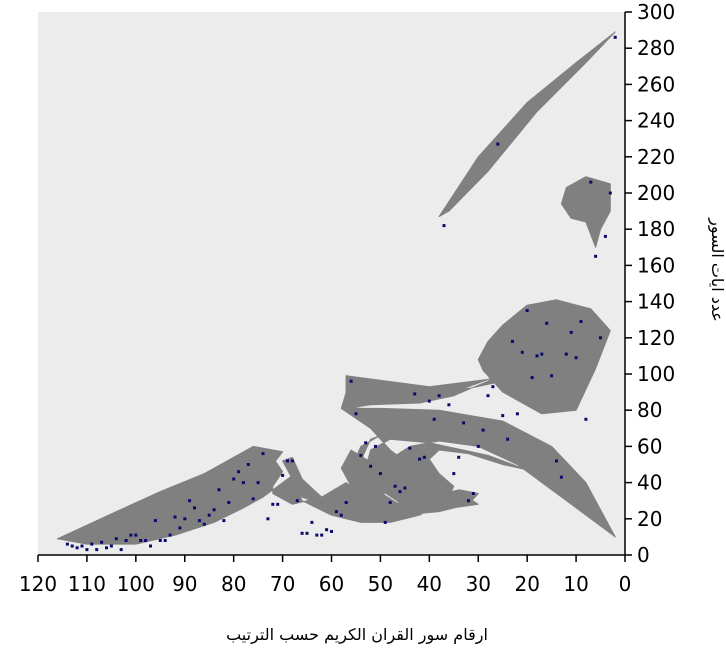 This screenshot has width=726, height=654. I want to click on x-tick-label: 20, so click(526, 584).